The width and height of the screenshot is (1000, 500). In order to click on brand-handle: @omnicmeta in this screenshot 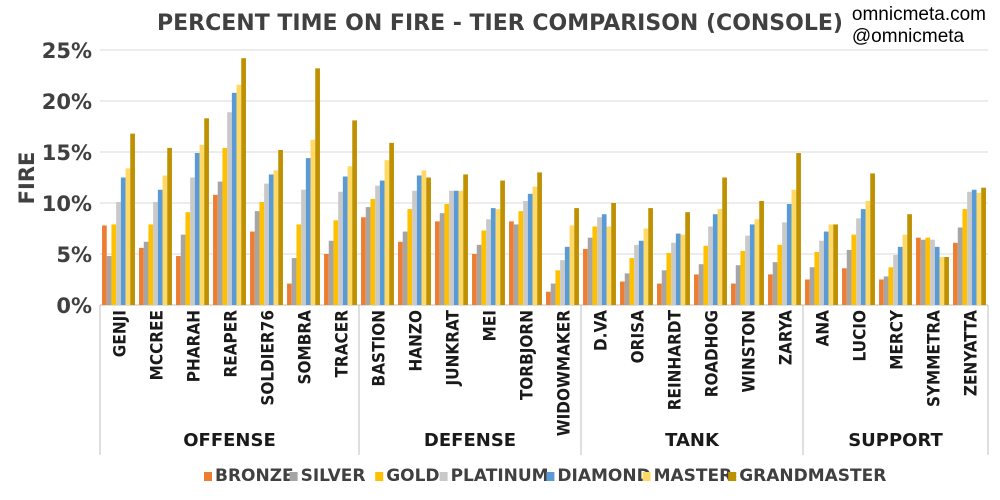, I will do `click(908, 36)`.